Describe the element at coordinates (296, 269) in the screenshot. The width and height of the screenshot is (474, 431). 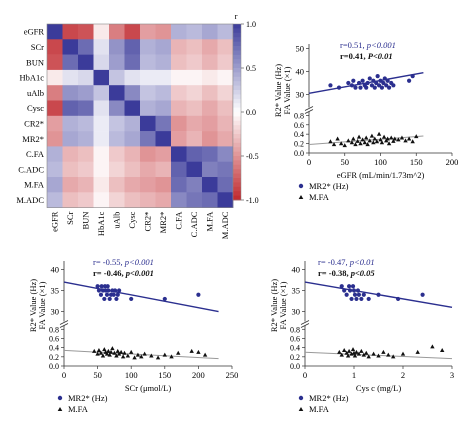
I see `y-tick-label: 40` at that location.